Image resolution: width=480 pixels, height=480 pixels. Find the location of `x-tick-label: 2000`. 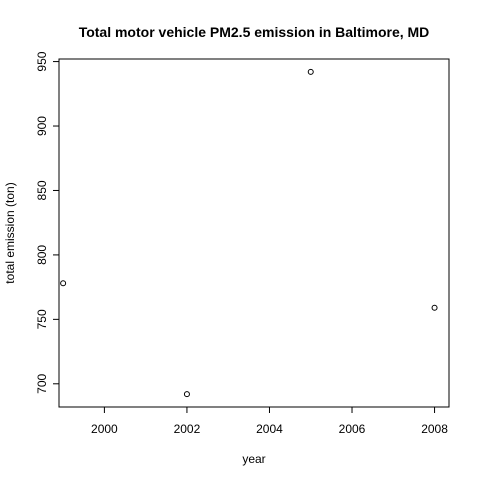

x-tick-label: 2000 is located at coordinates (104, 429).